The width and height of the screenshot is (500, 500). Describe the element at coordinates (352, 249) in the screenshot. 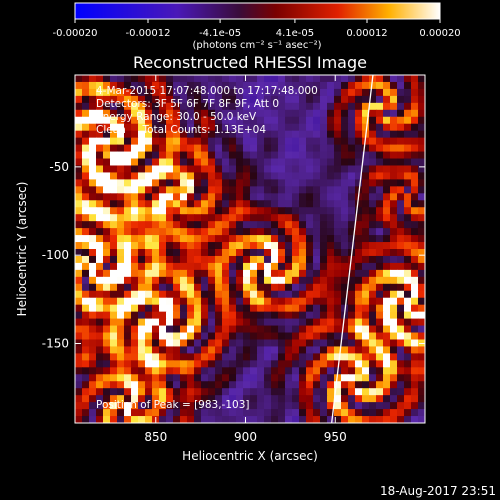

I see `solar-limb-line` at that location.